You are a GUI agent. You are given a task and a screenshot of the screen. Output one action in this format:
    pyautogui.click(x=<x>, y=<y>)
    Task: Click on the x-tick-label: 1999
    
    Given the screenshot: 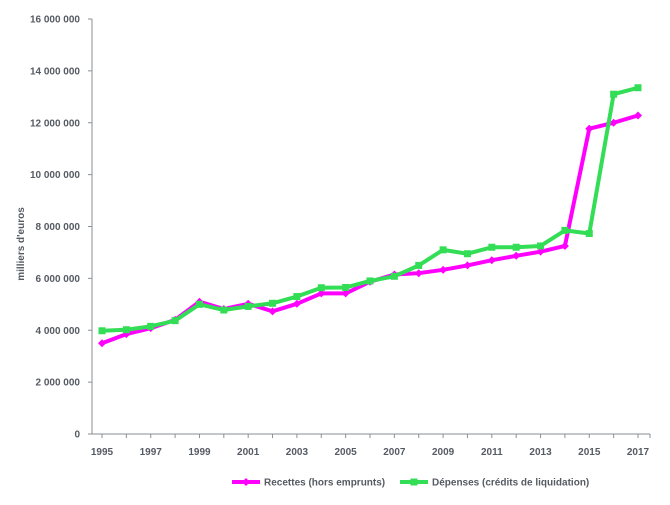 What is the action you would take?
    pyautogui.click(x=199, y=452)
    